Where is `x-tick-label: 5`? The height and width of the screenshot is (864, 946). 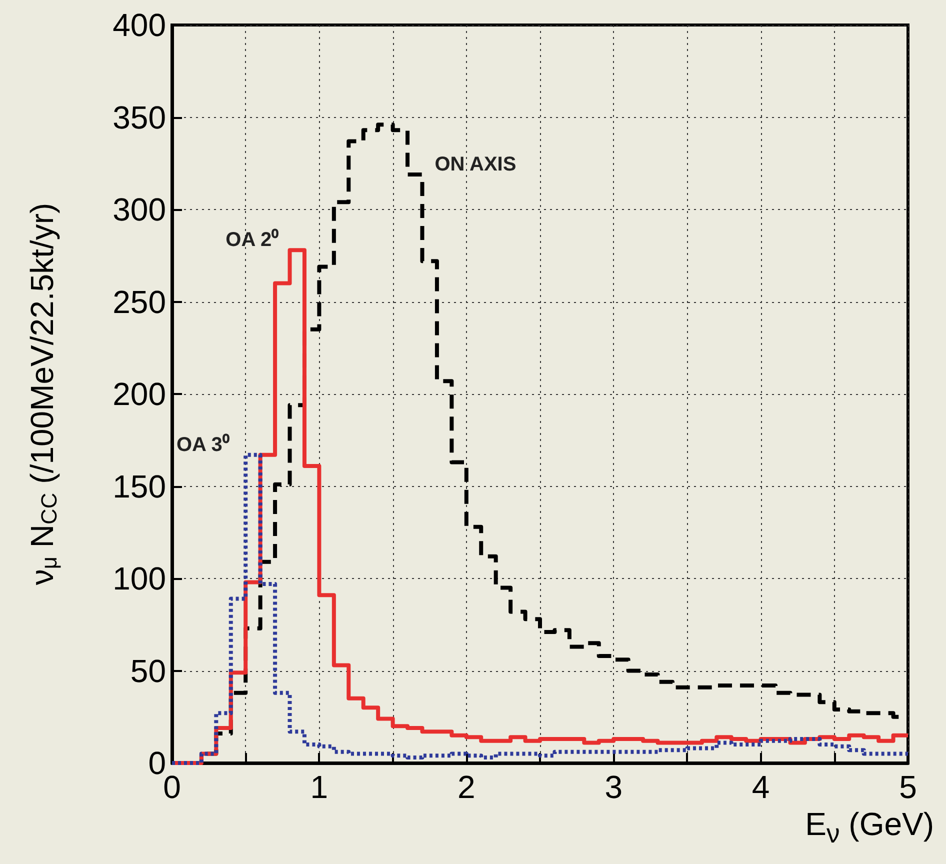
x-tick-label: 5 is located at coordinates (908, 787).